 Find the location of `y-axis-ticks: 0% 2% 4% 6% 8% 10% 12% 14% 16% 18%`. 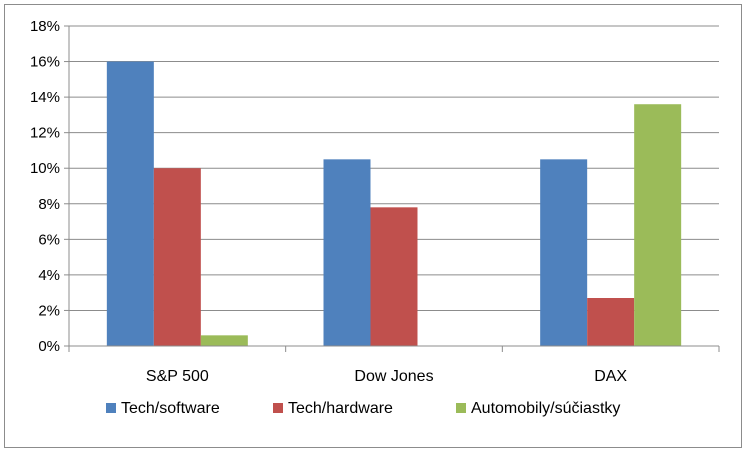

y-axis-ticks: 0% 2% 4% 6% 8% 10% 12% 14% 16% 18% is located at coordinates (45, 186).